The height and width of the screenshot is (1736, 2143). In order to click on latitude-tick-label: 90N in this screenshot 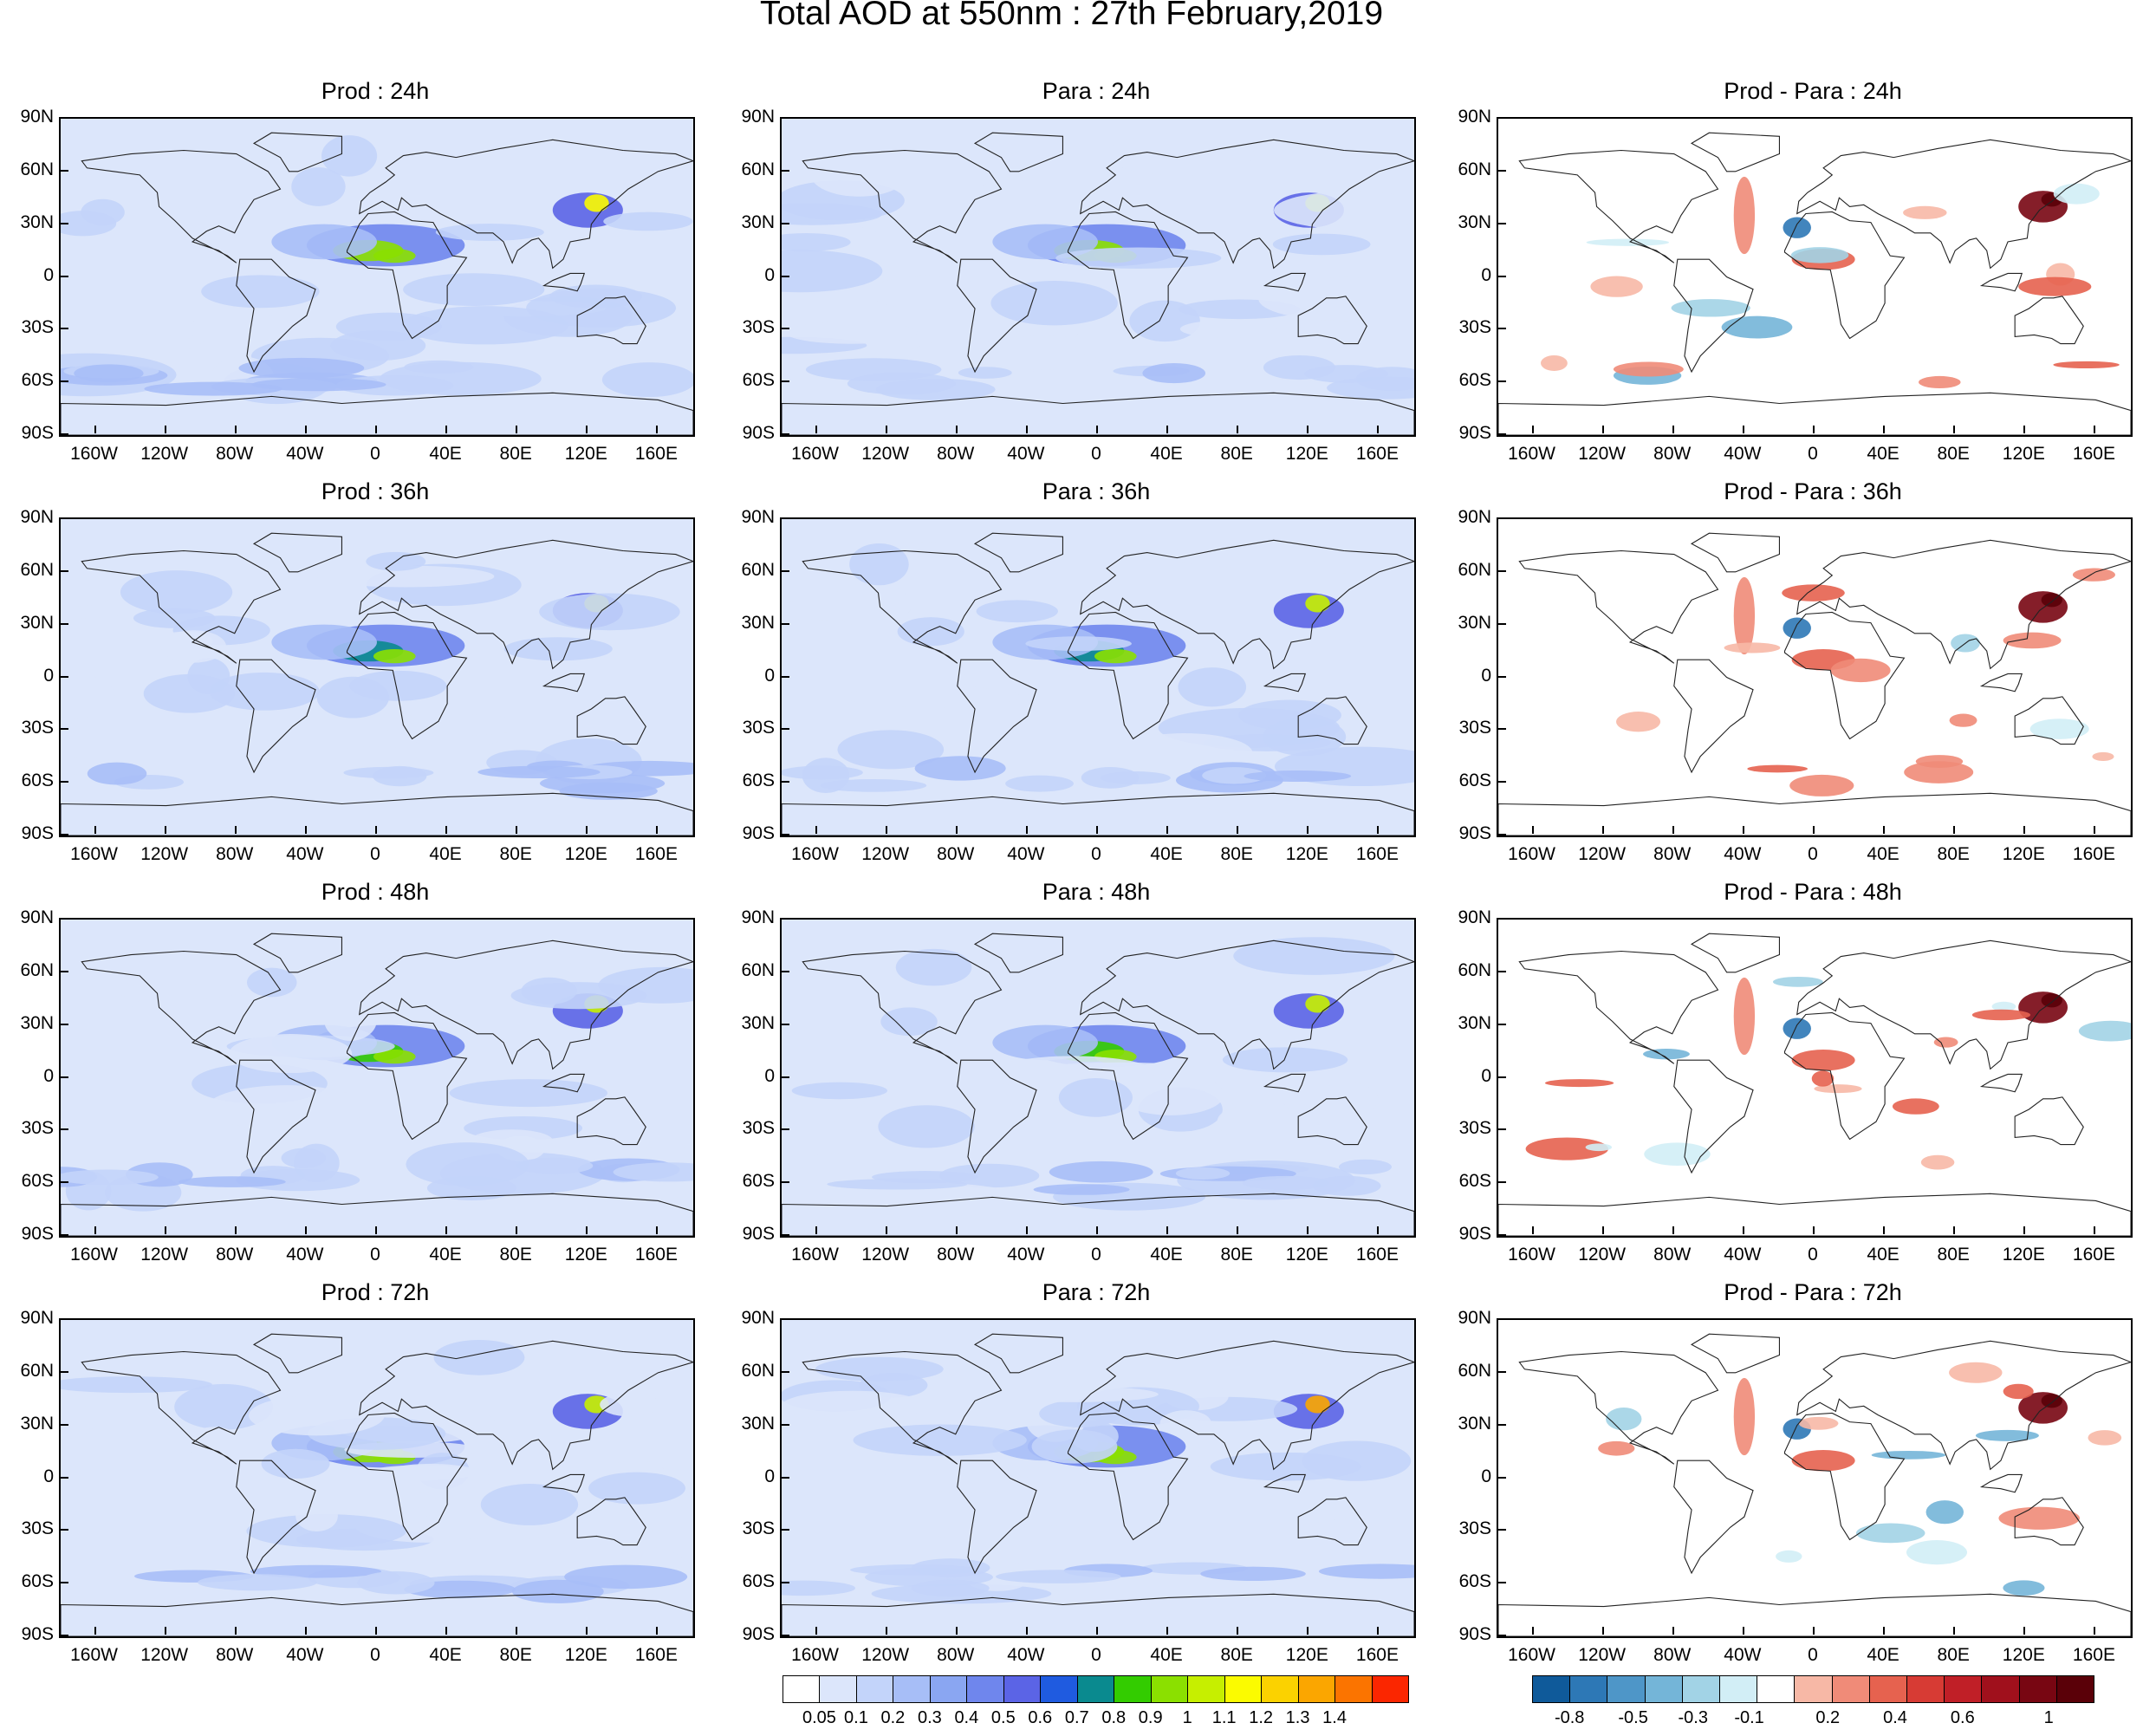, I will do `click(758, 117)`.